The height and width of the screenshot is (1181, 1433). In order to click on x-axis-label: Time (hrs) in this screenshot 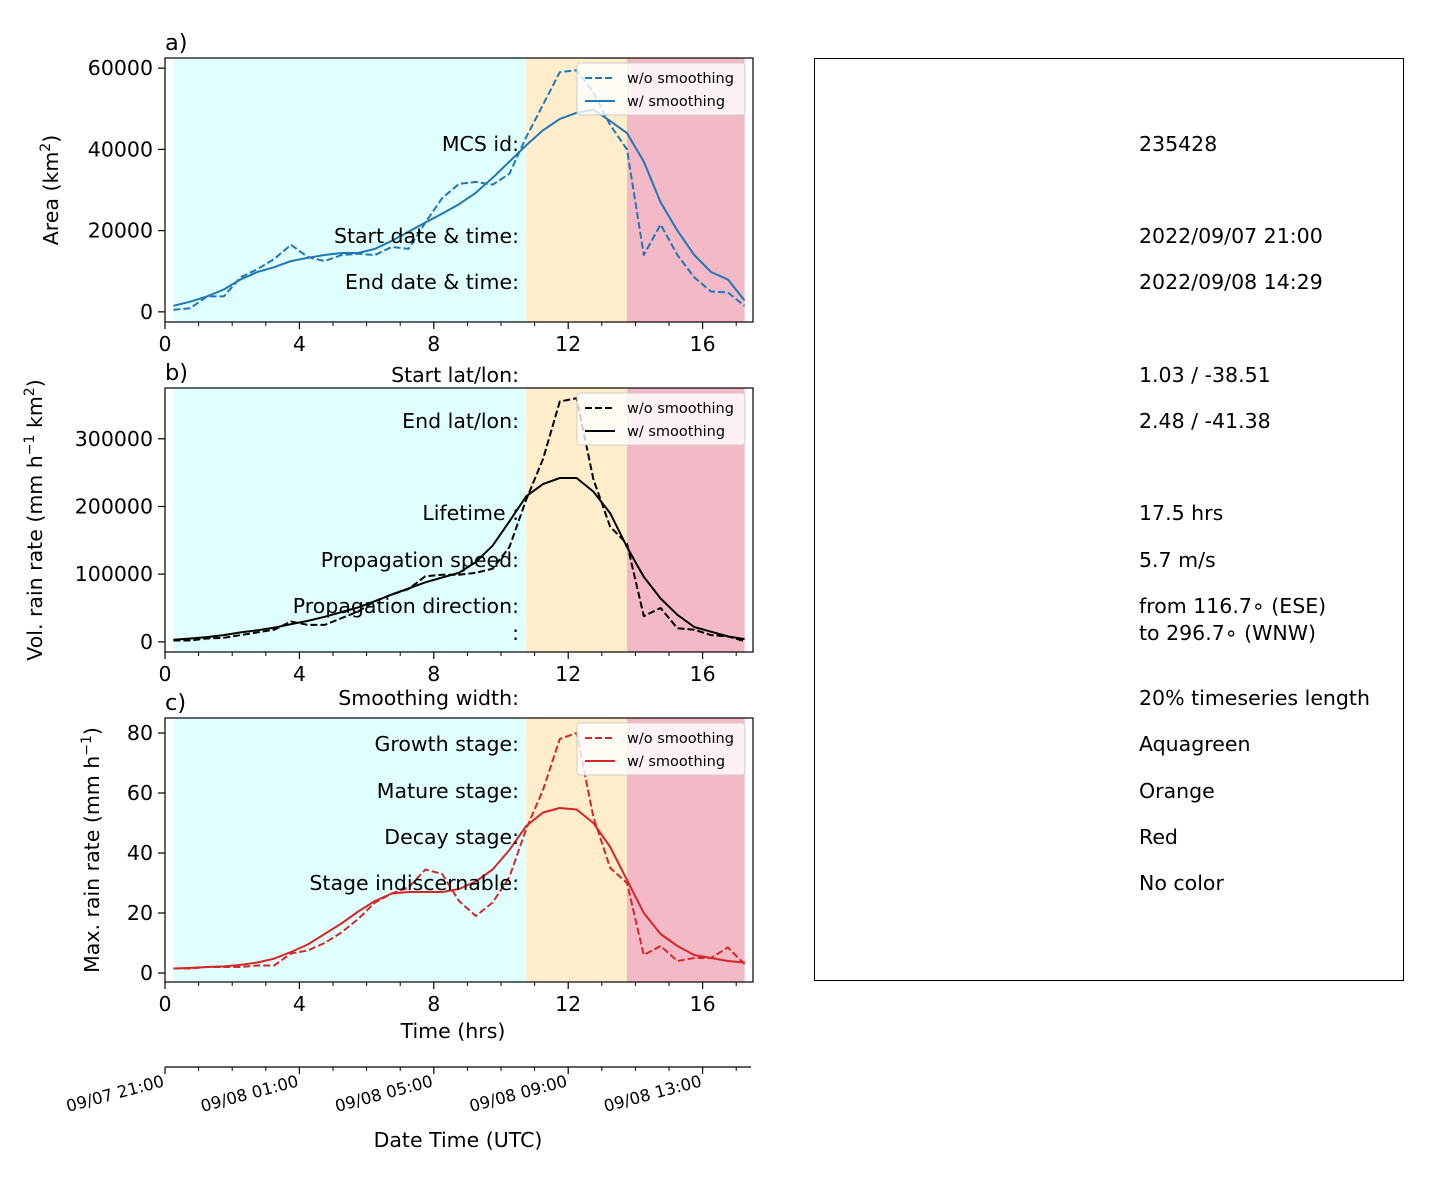, I will do `click(453, 1031)`.